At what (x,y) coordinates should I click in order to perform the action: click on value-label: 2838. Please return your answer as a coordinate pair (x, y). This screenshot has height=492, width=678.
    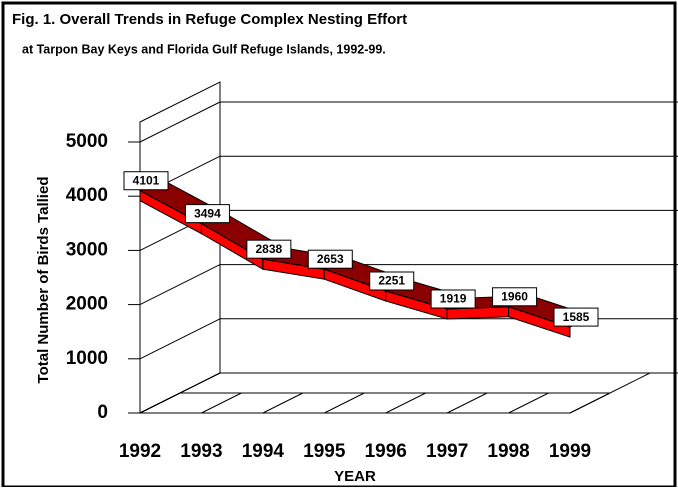
    Looking at the image, I should click on (269, 249).